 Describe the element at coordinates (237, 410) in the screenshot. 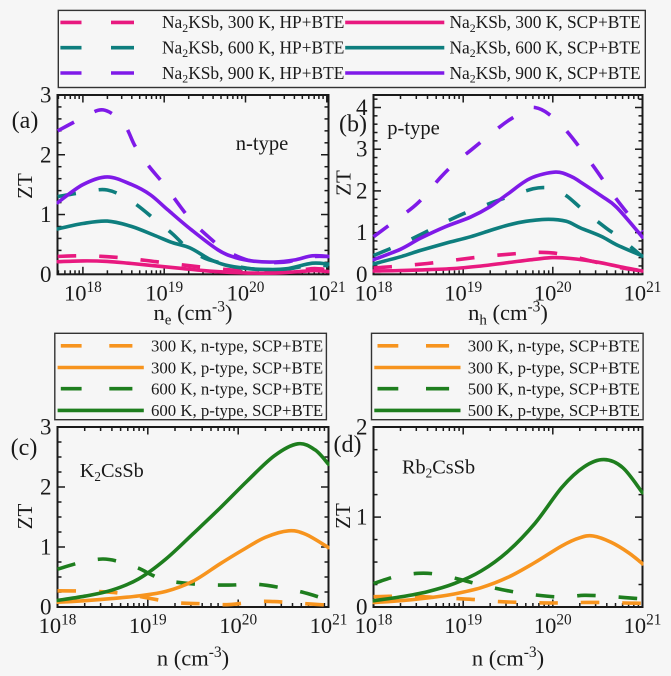

I see `svg-text: 600 K, p-type, SCP+BTE` at that location.